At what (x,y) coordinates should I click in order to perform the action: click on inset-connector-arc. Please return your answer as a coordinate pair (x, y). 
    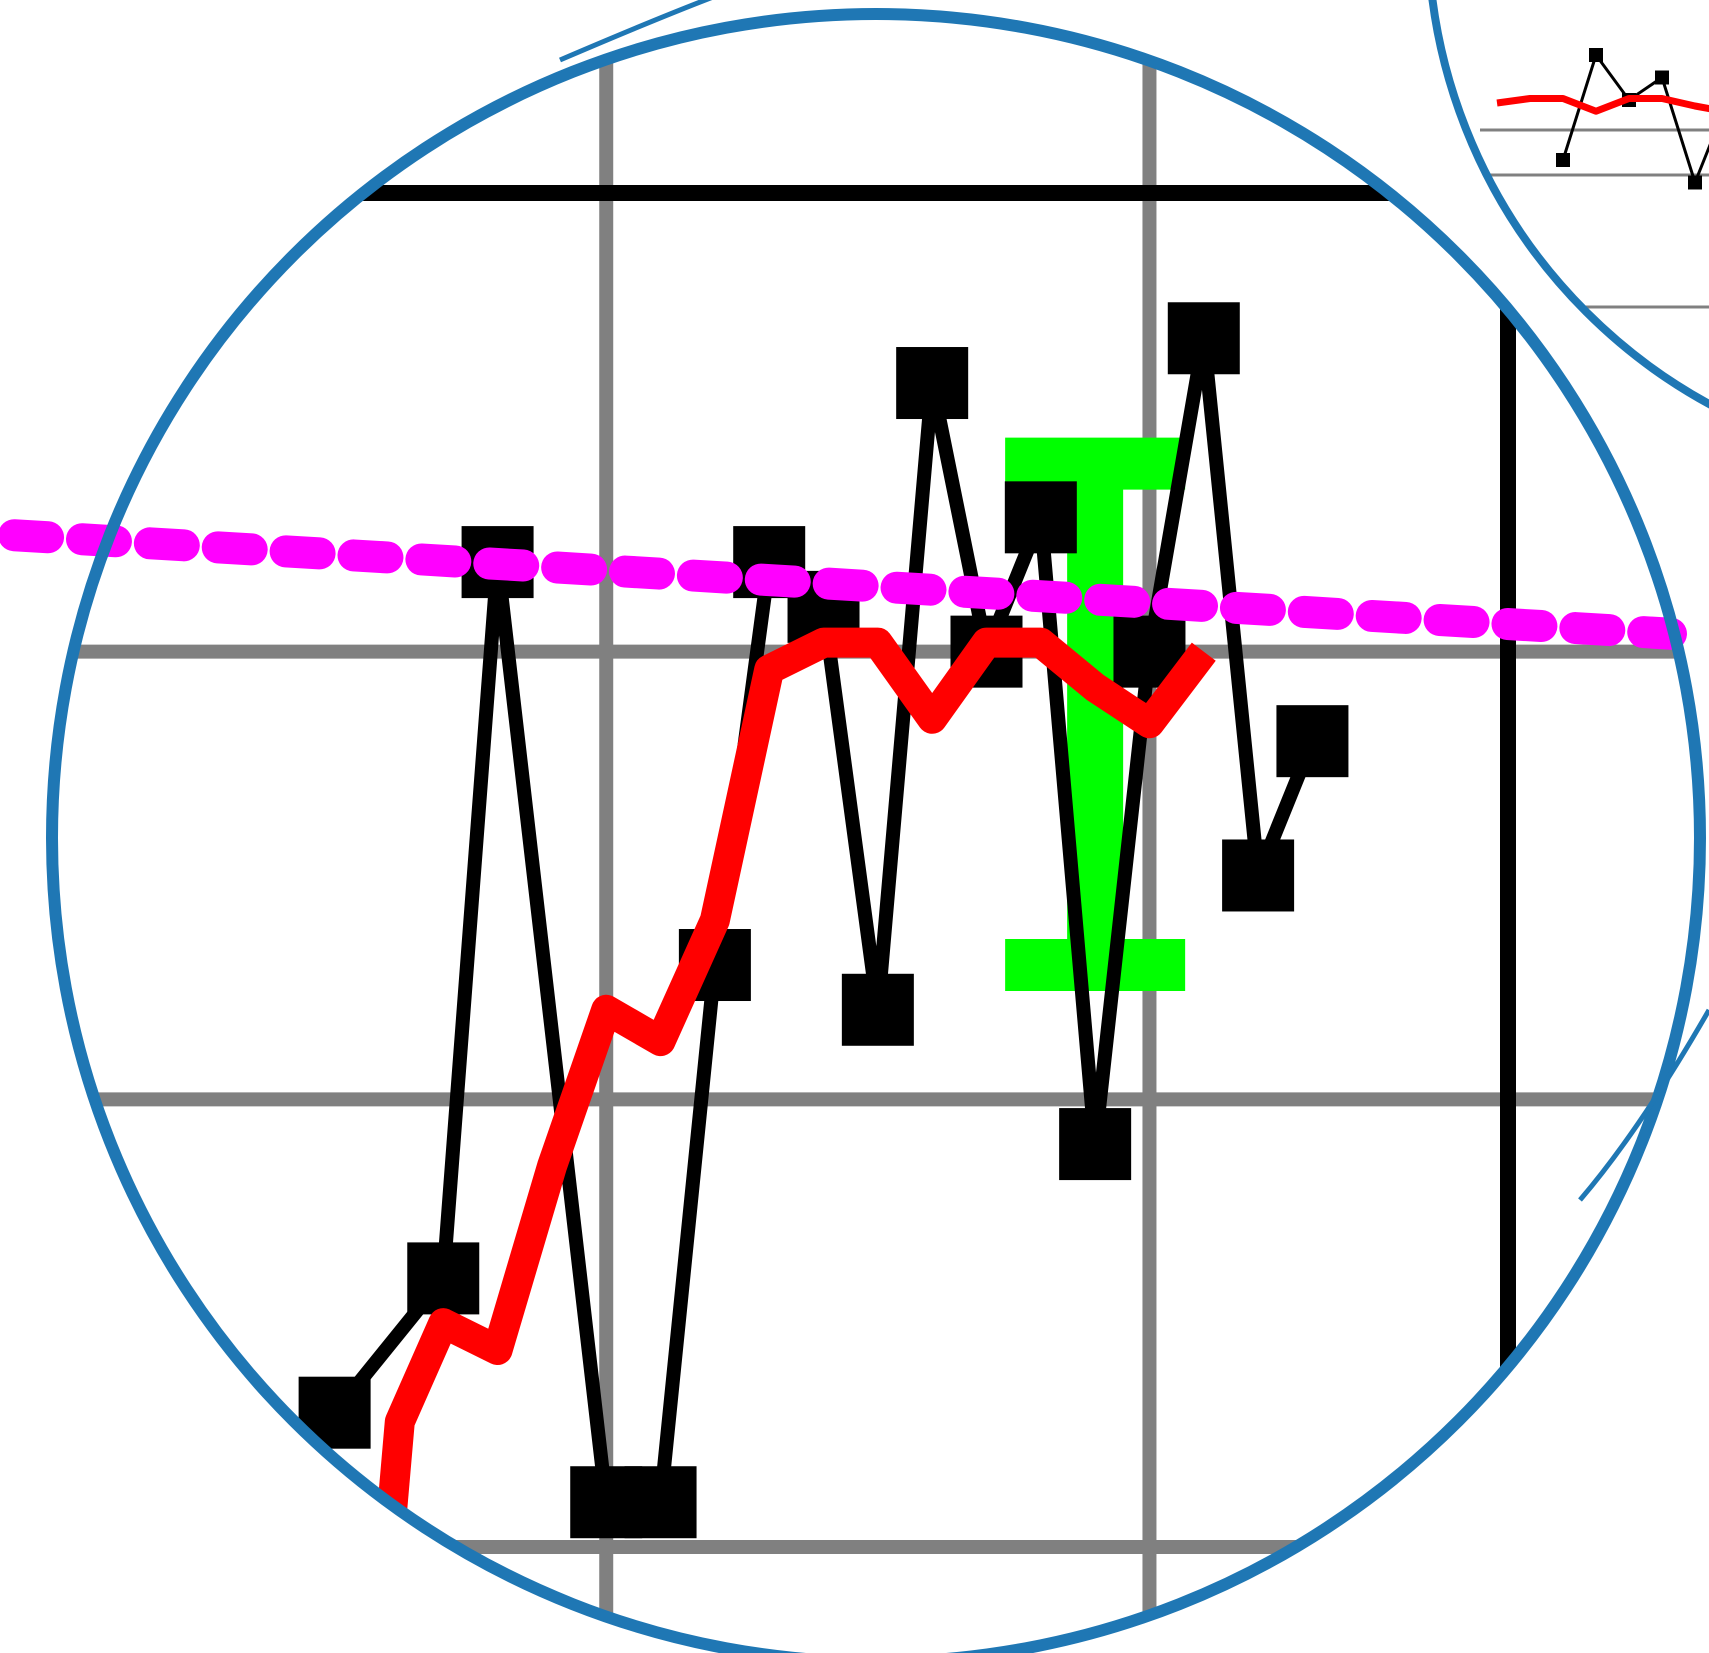
    Looking at the image, I should click on (1643, 1105).